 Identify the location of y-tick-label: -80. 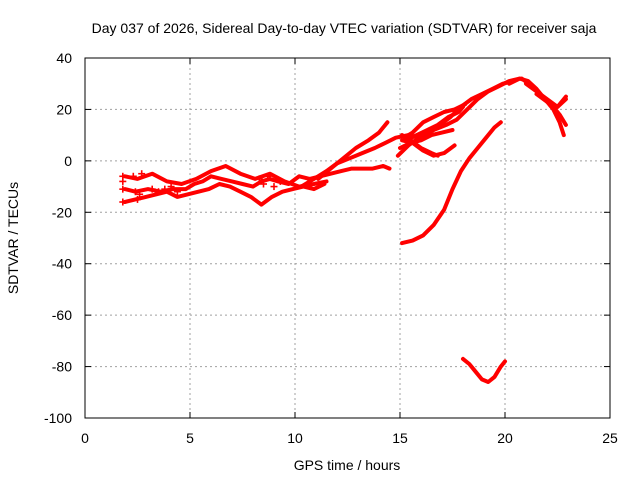
(62, 367).